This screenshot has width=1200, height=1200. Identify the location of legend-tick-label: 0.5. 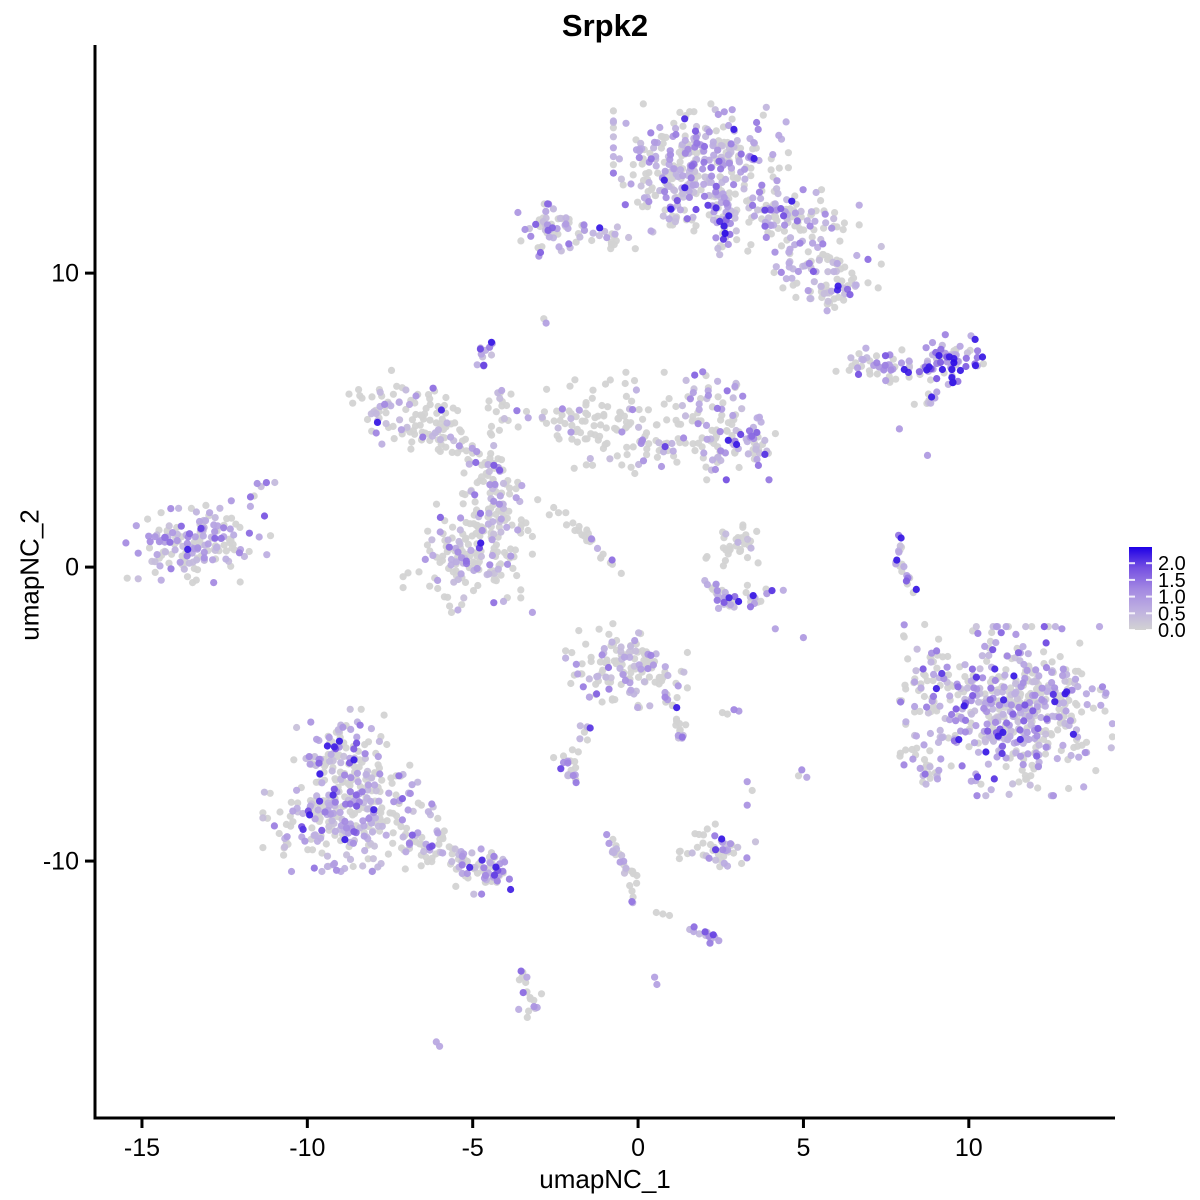
(1172, 614).